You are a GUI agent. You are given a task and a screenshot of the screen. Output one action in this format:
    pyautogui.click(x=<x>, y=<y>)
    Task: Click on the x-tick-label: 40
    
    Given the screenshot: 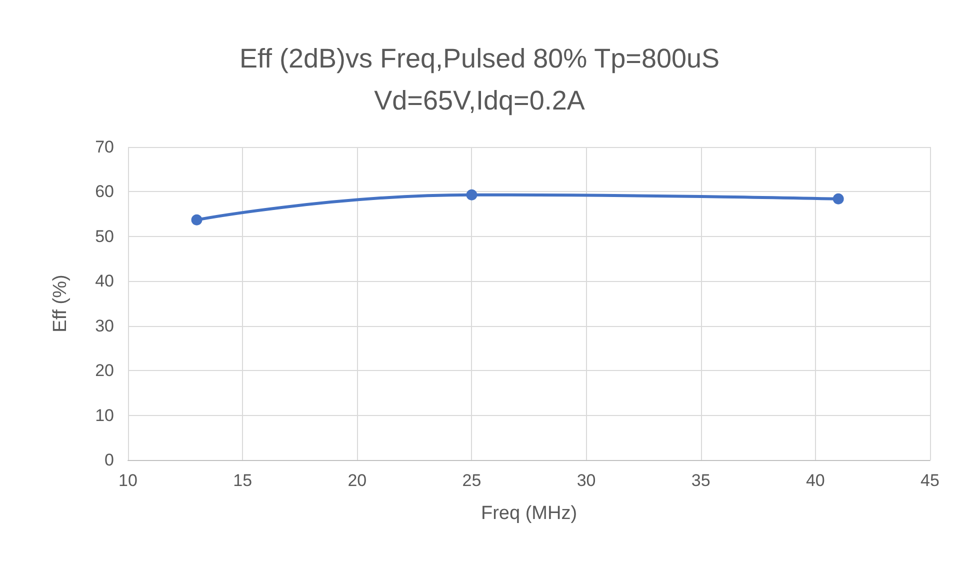 What is the action you would take?
    pyautogui.click(x=815, y=480)
    